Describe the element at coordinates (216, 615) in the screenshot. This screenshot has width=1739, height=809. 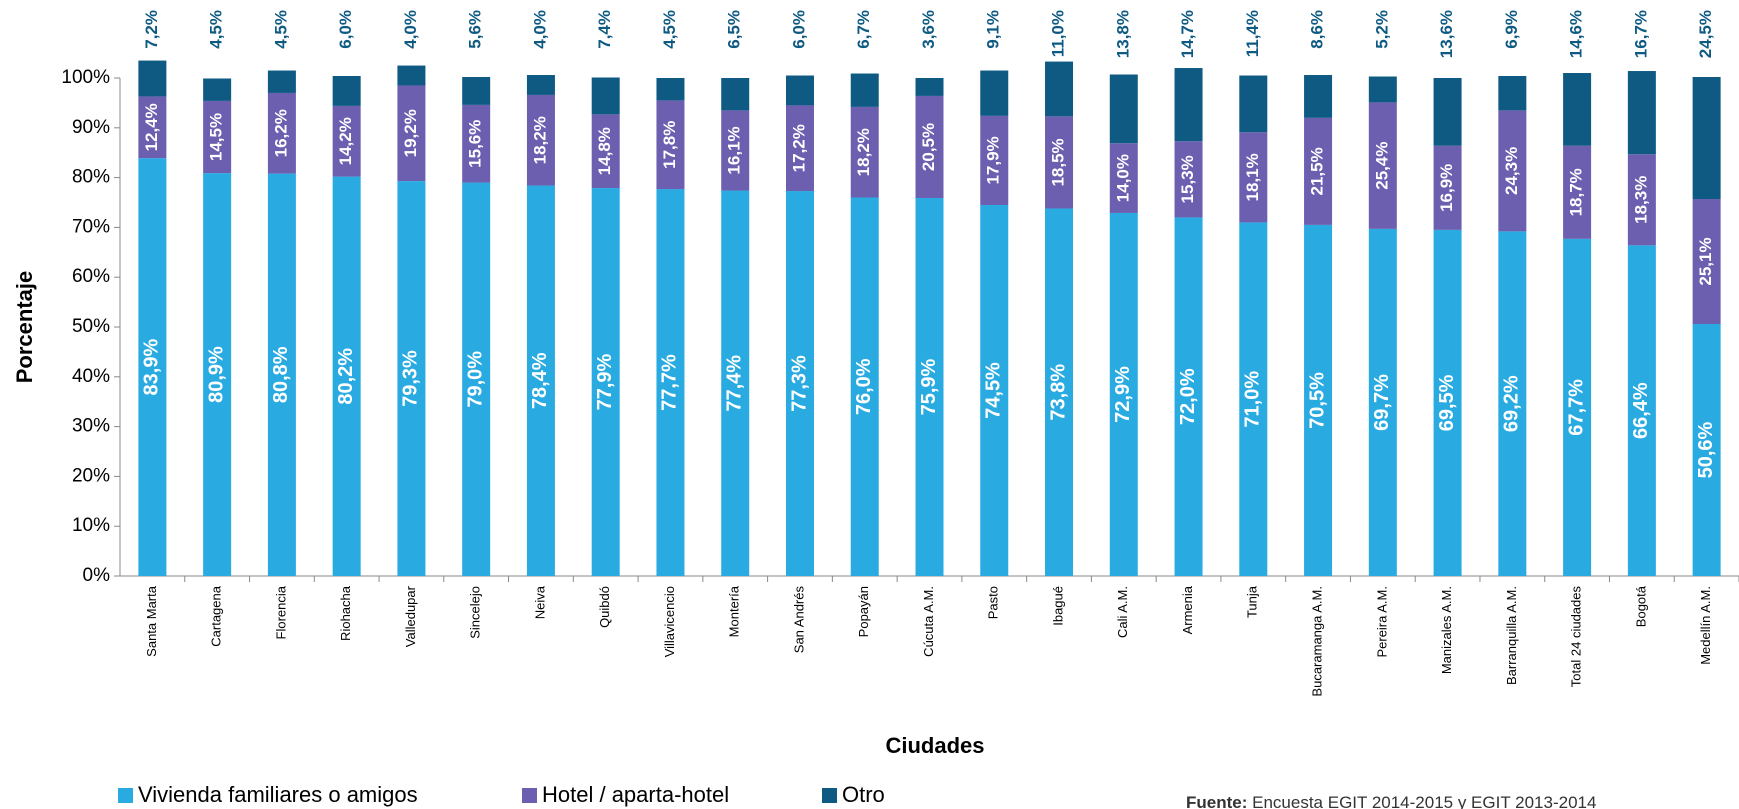
I see `x-tick-label: Cartagena` at that location.